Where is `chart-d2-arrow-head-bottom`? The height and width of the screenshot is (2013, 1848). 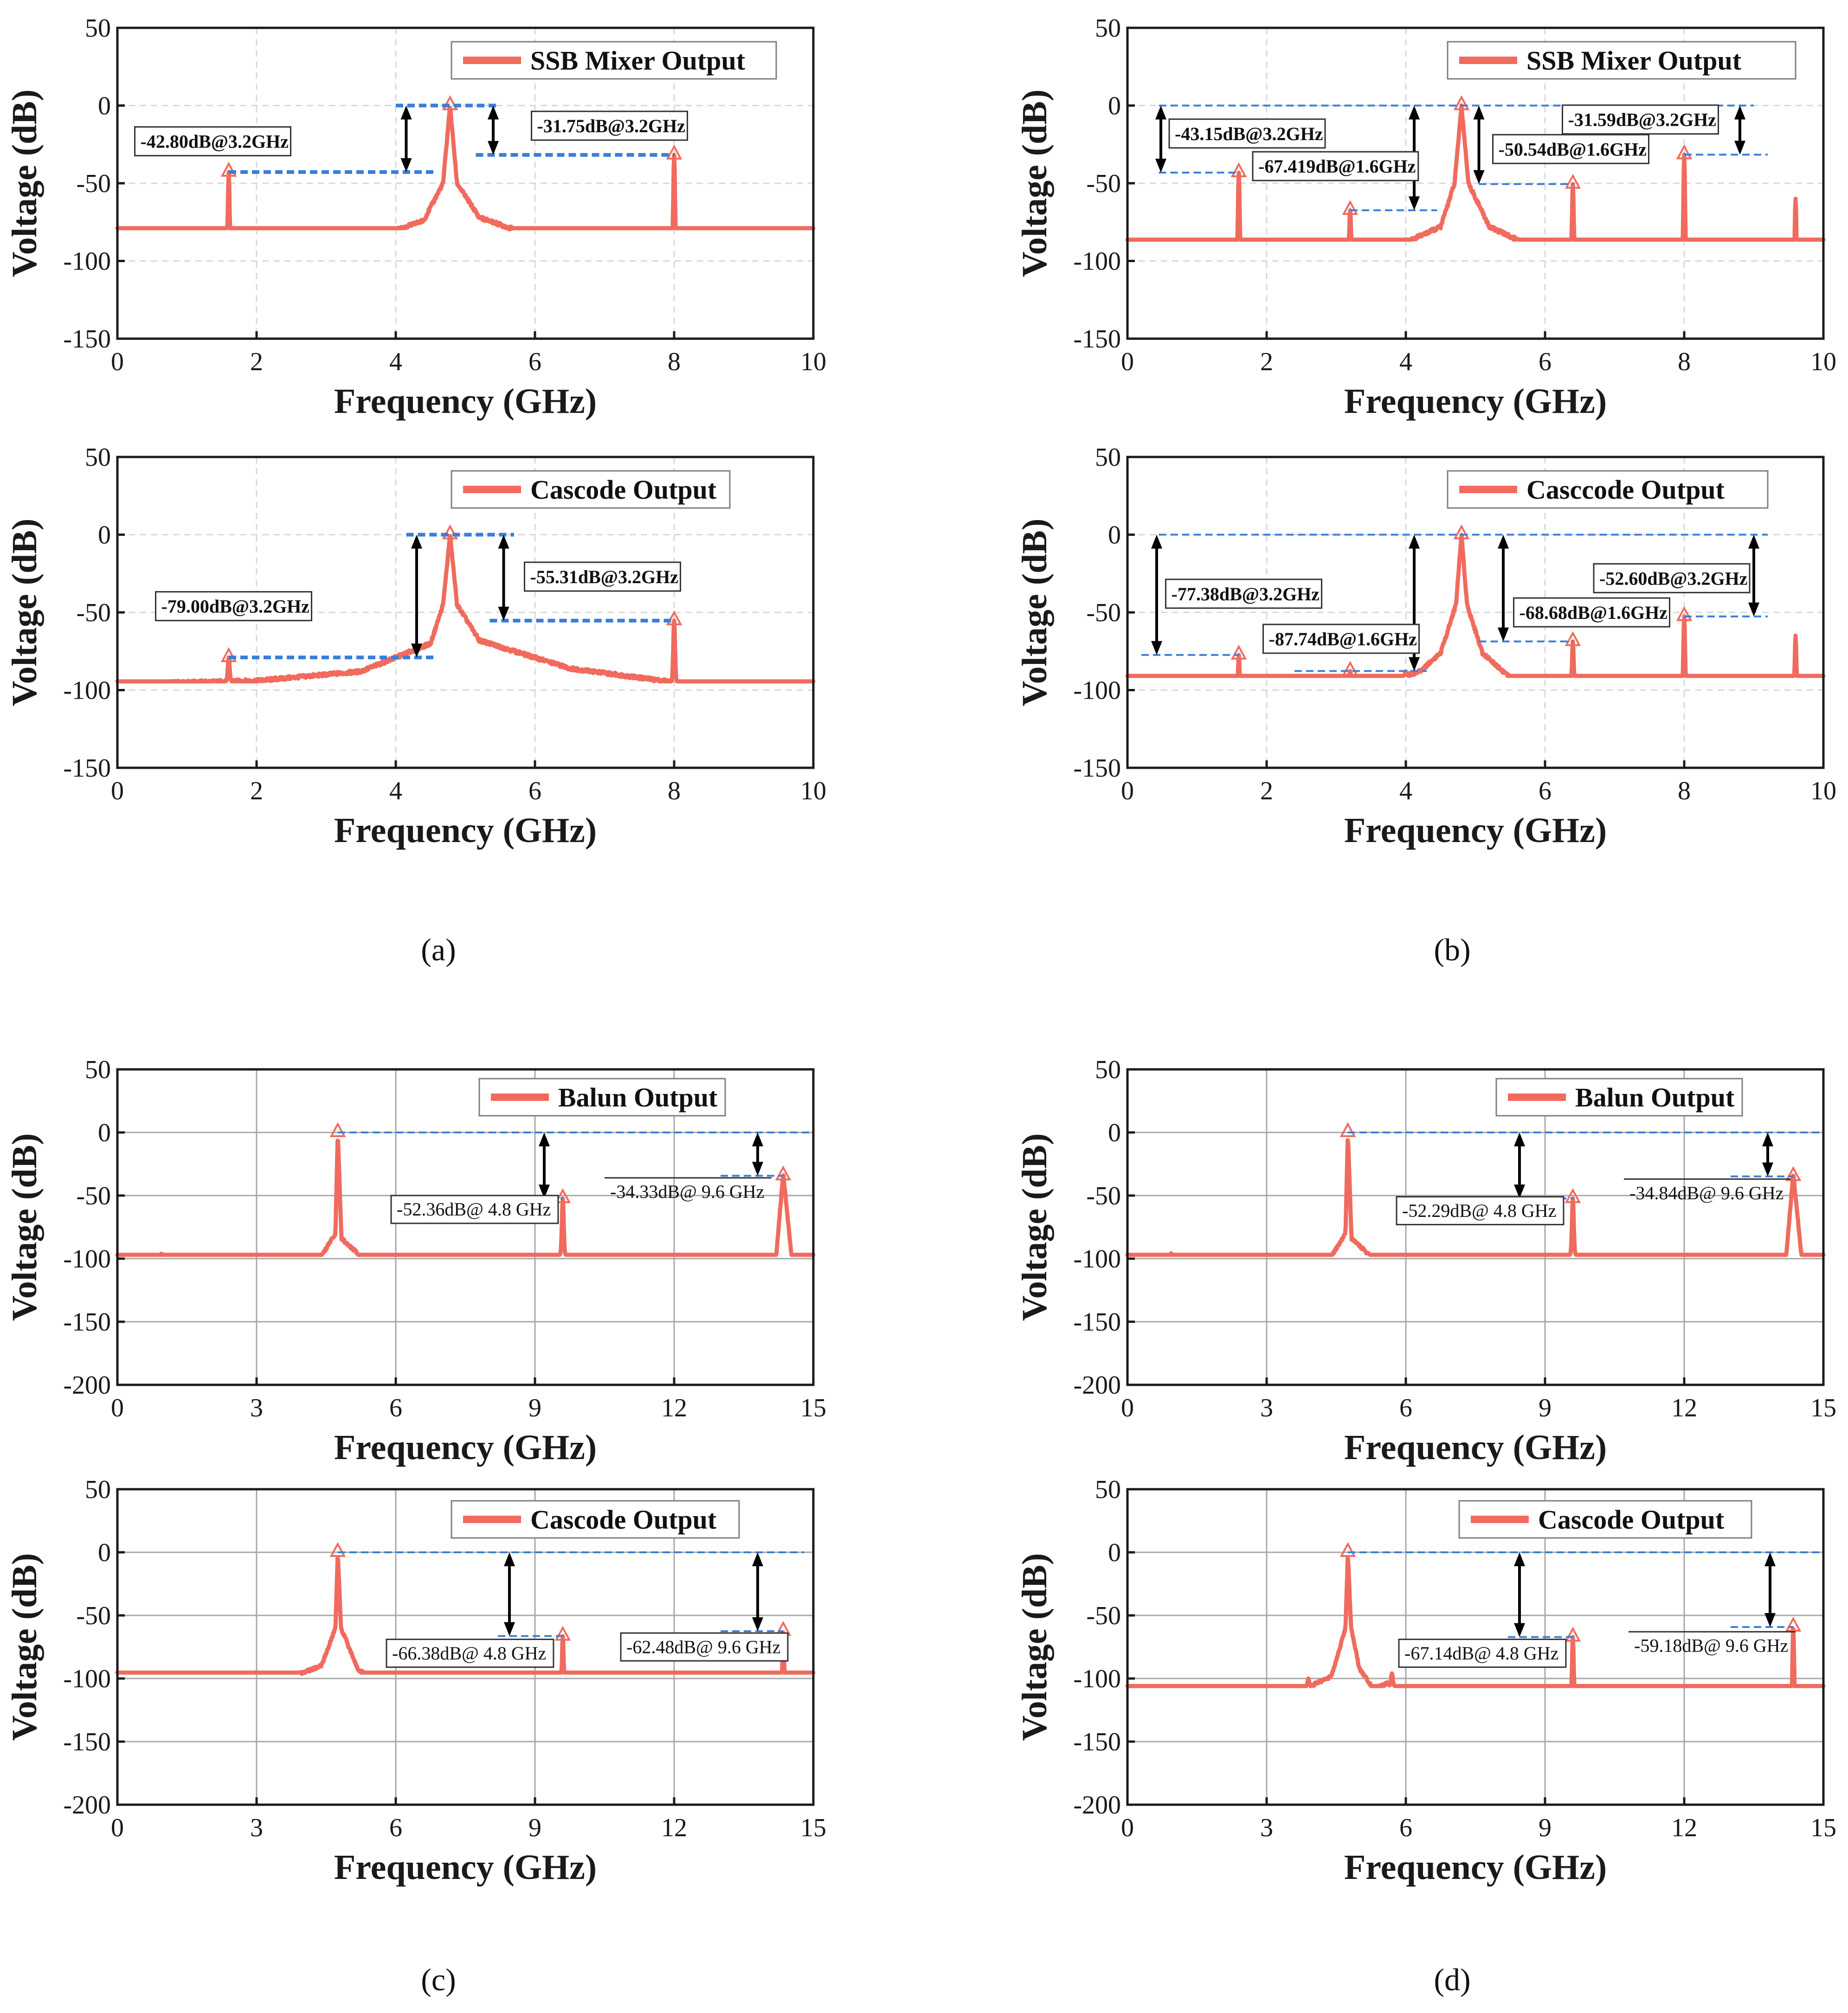 chart-d2-arrow-head-bottom is located at coordinates (1519, 1630).